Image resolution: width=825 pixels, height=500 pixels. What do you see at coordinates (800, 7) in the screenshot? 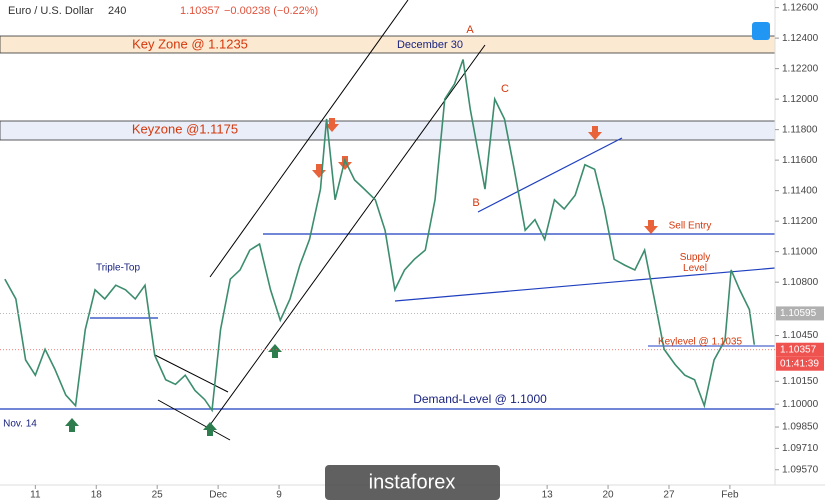
I see `y-tick-label: 1.12600` at bounding box center [800, 7].